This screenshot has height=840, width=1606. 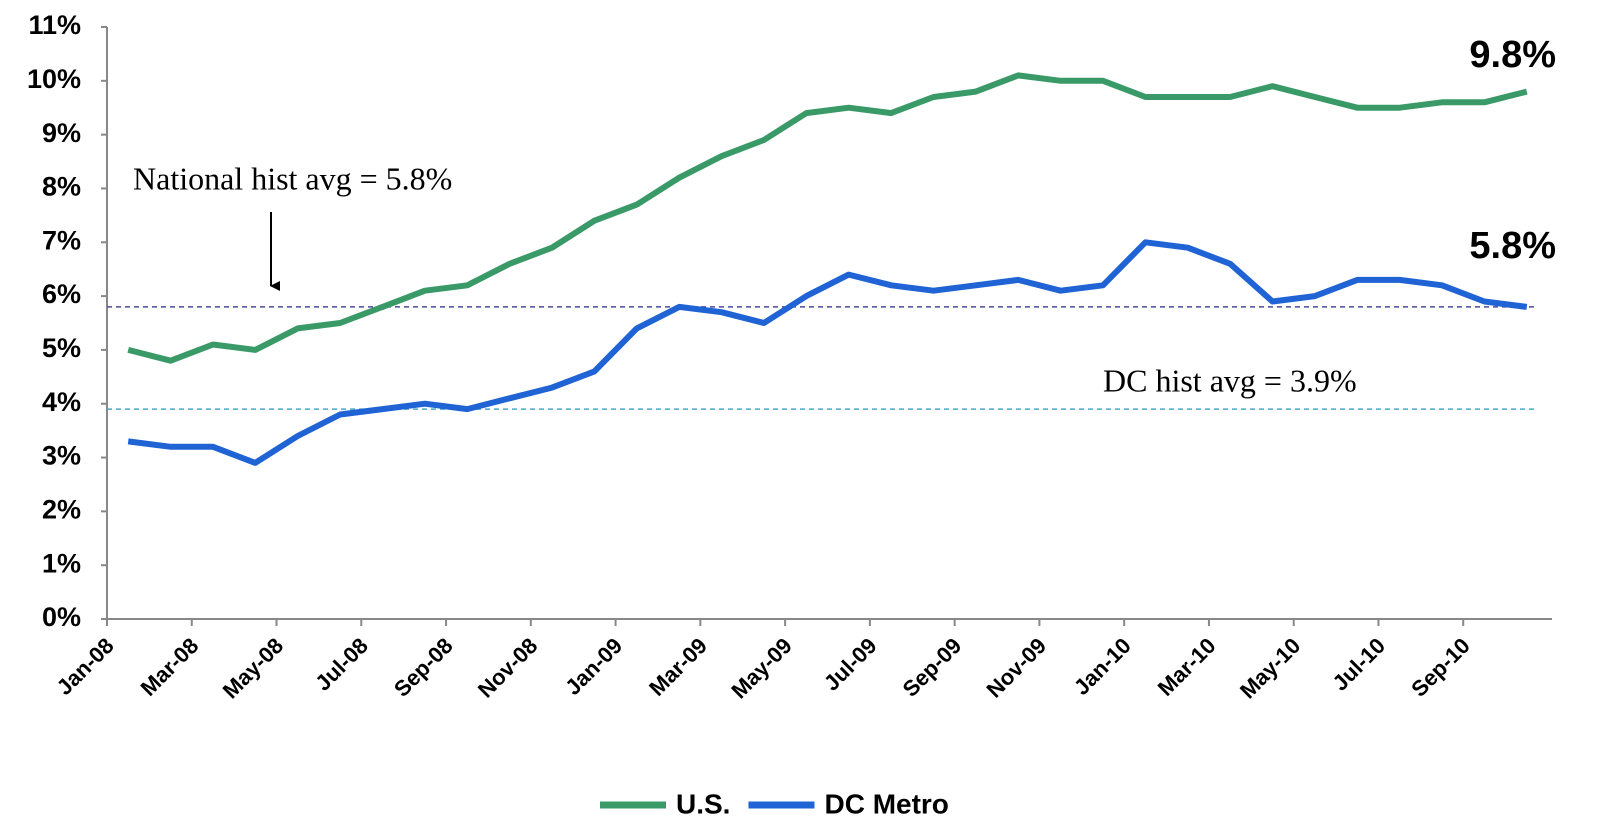 What do you see at coordinates (932, 667) in the screenshot?
I see `x-tick-label: Sep-09` at bounding box center [932, 667].